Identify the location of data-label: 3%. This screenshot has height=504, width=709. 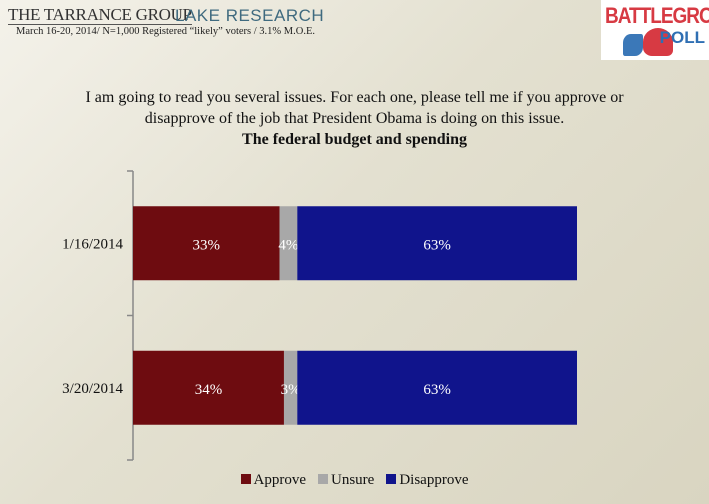
(291, 390).